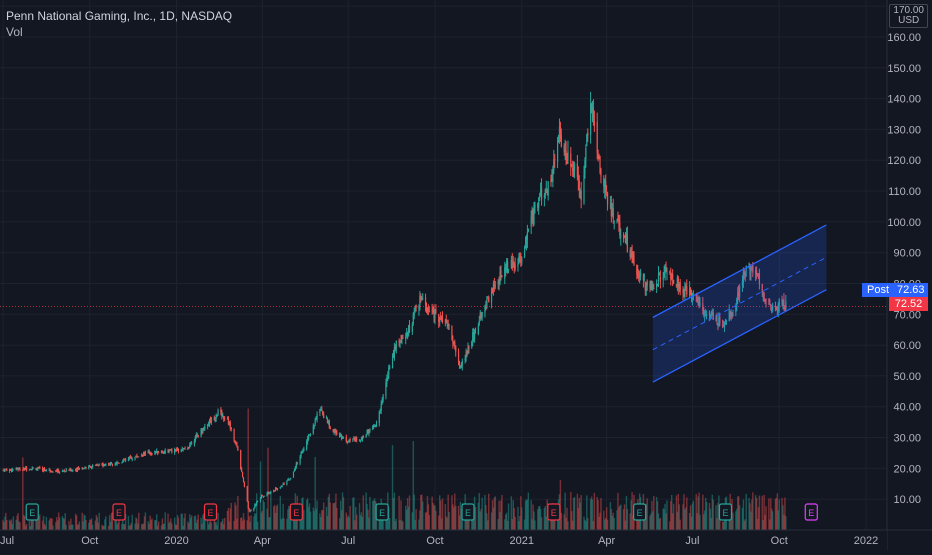  What do you see at coordinates (908, 16) in the screenshot?
I see `currency-badge: 170.00 USD` at bounding box center [908, 16].